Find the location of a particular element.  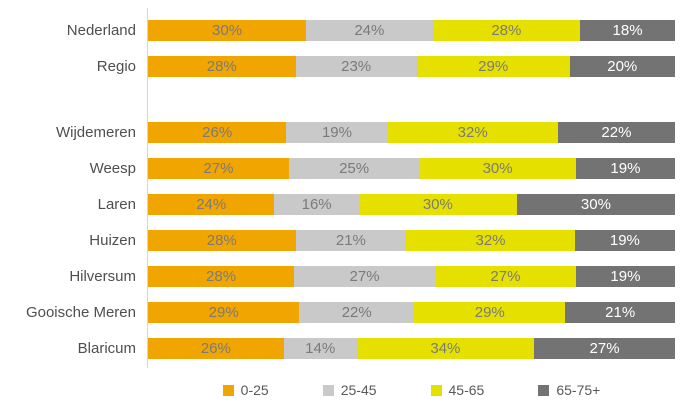

bar-track: 26% 19% 32% 22% is located at coordinates (411, 132).